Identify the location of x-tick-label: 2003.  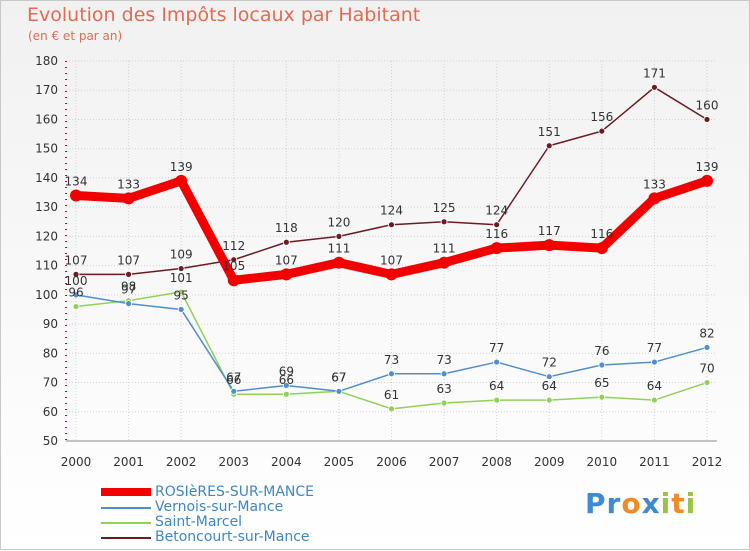
(233, 462).